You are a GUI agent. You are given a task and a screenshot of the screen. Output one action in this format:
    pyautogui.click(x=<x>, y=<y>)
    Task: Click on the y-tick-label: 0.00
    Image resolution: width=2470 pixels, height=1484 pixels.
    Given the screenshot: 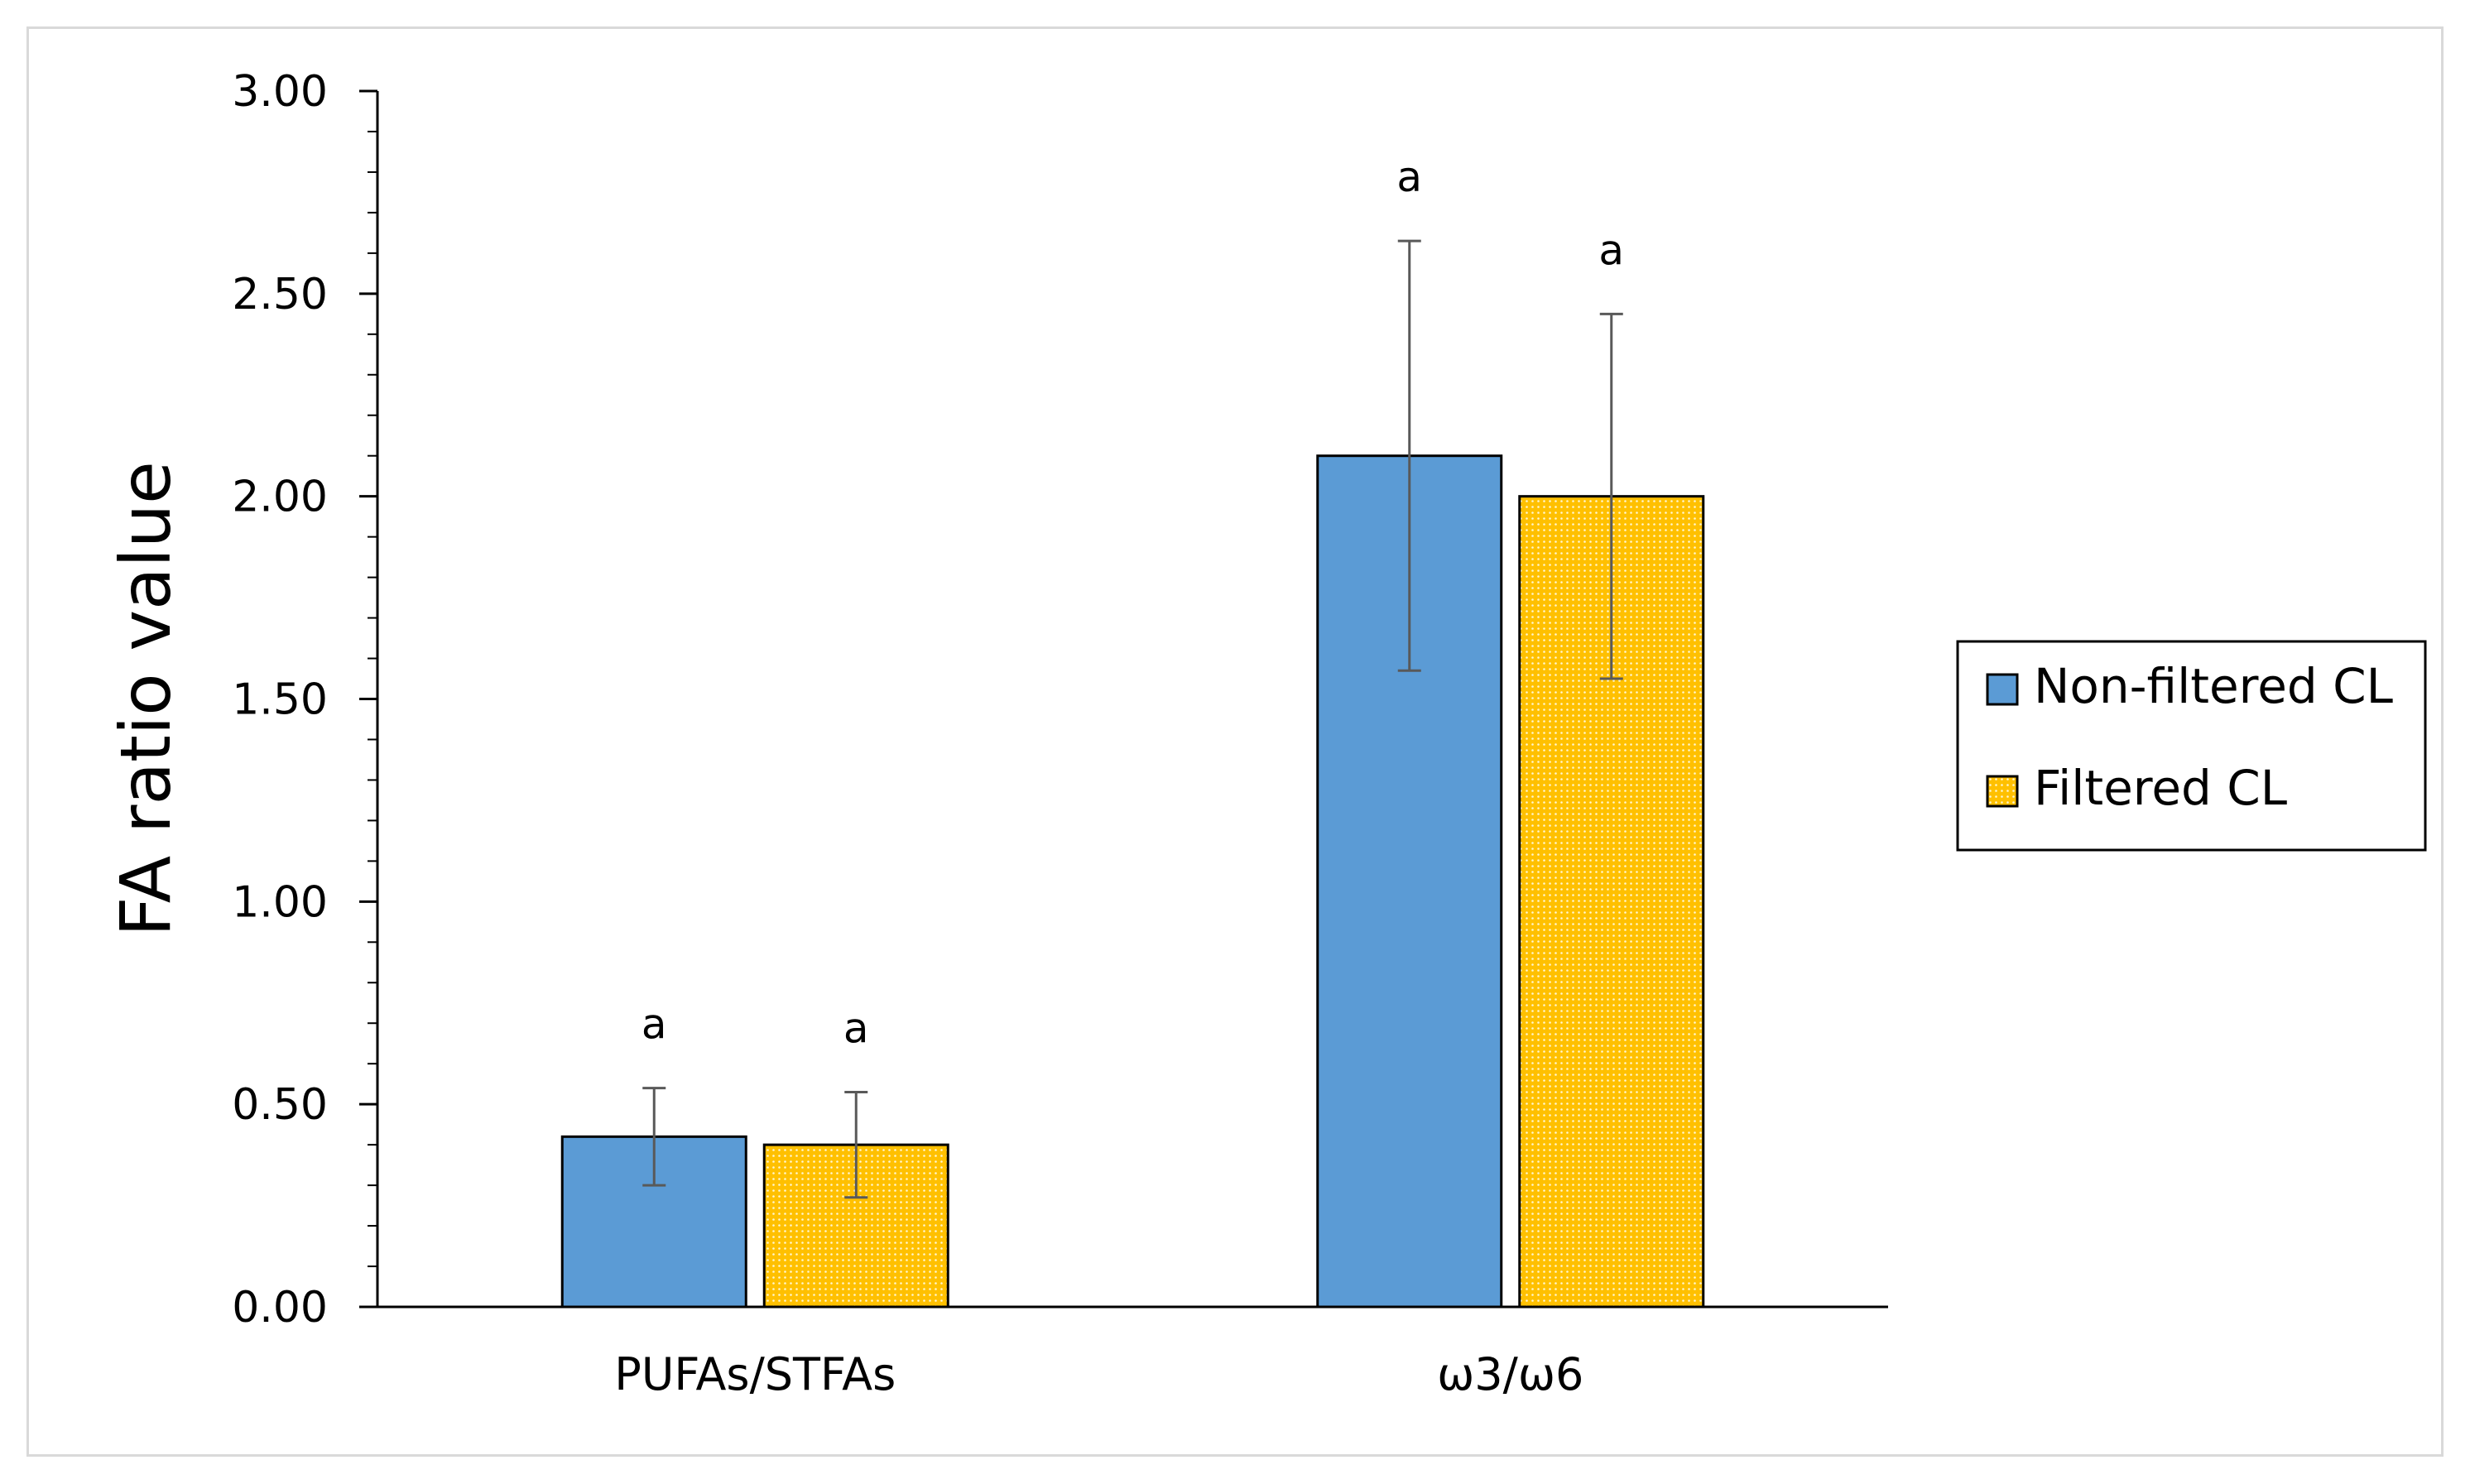 What is the action you would take?
    pyautogui.click(x=280, y=1308)
    